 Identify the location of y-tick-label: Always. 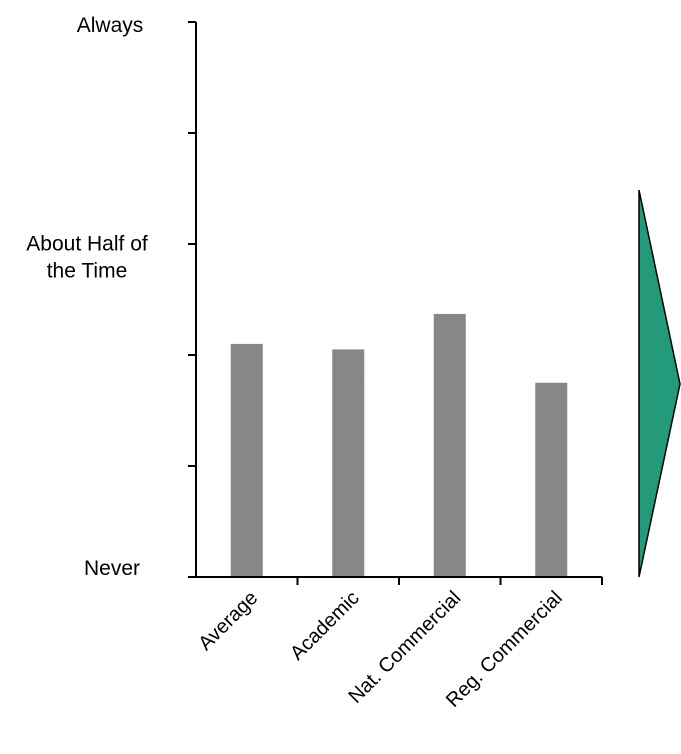
(110, 25).